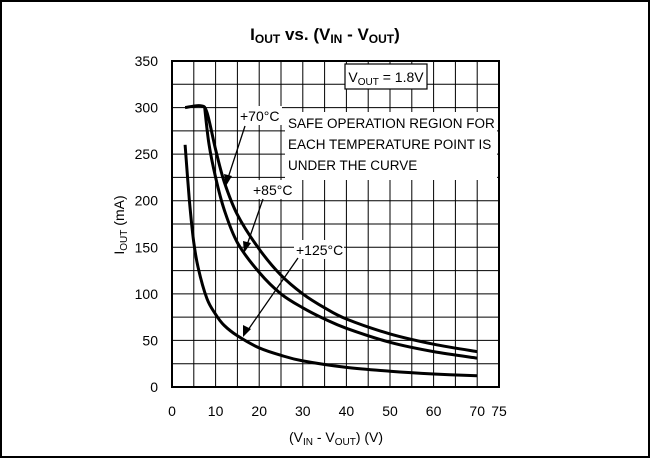 Image resolution: width=650 pixels, height=463 pixels. Describe the element at coordinates (434, 411) in the screenshot. I see `x-tick-label: 60` at that location.